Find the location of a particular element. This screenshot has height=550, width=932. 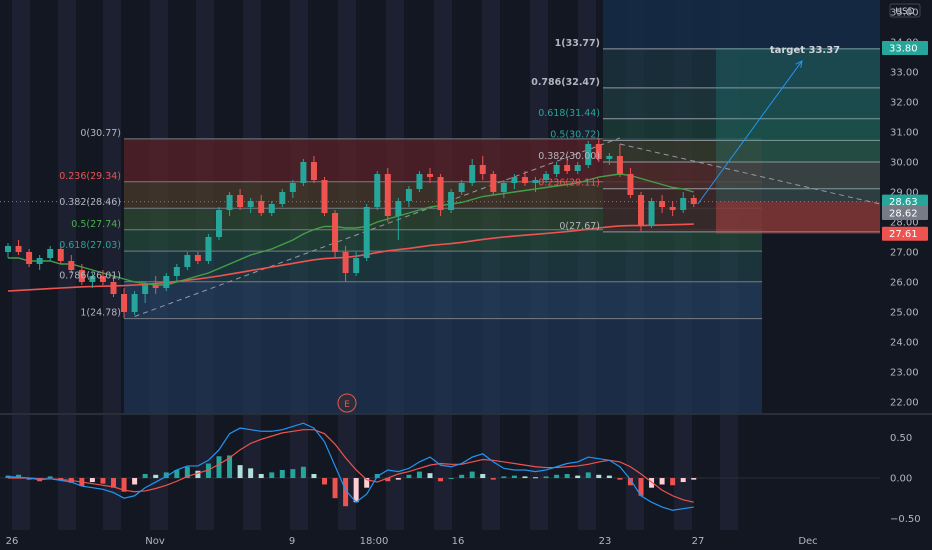

currency-badge-frame is located at coordinates (905, 10).